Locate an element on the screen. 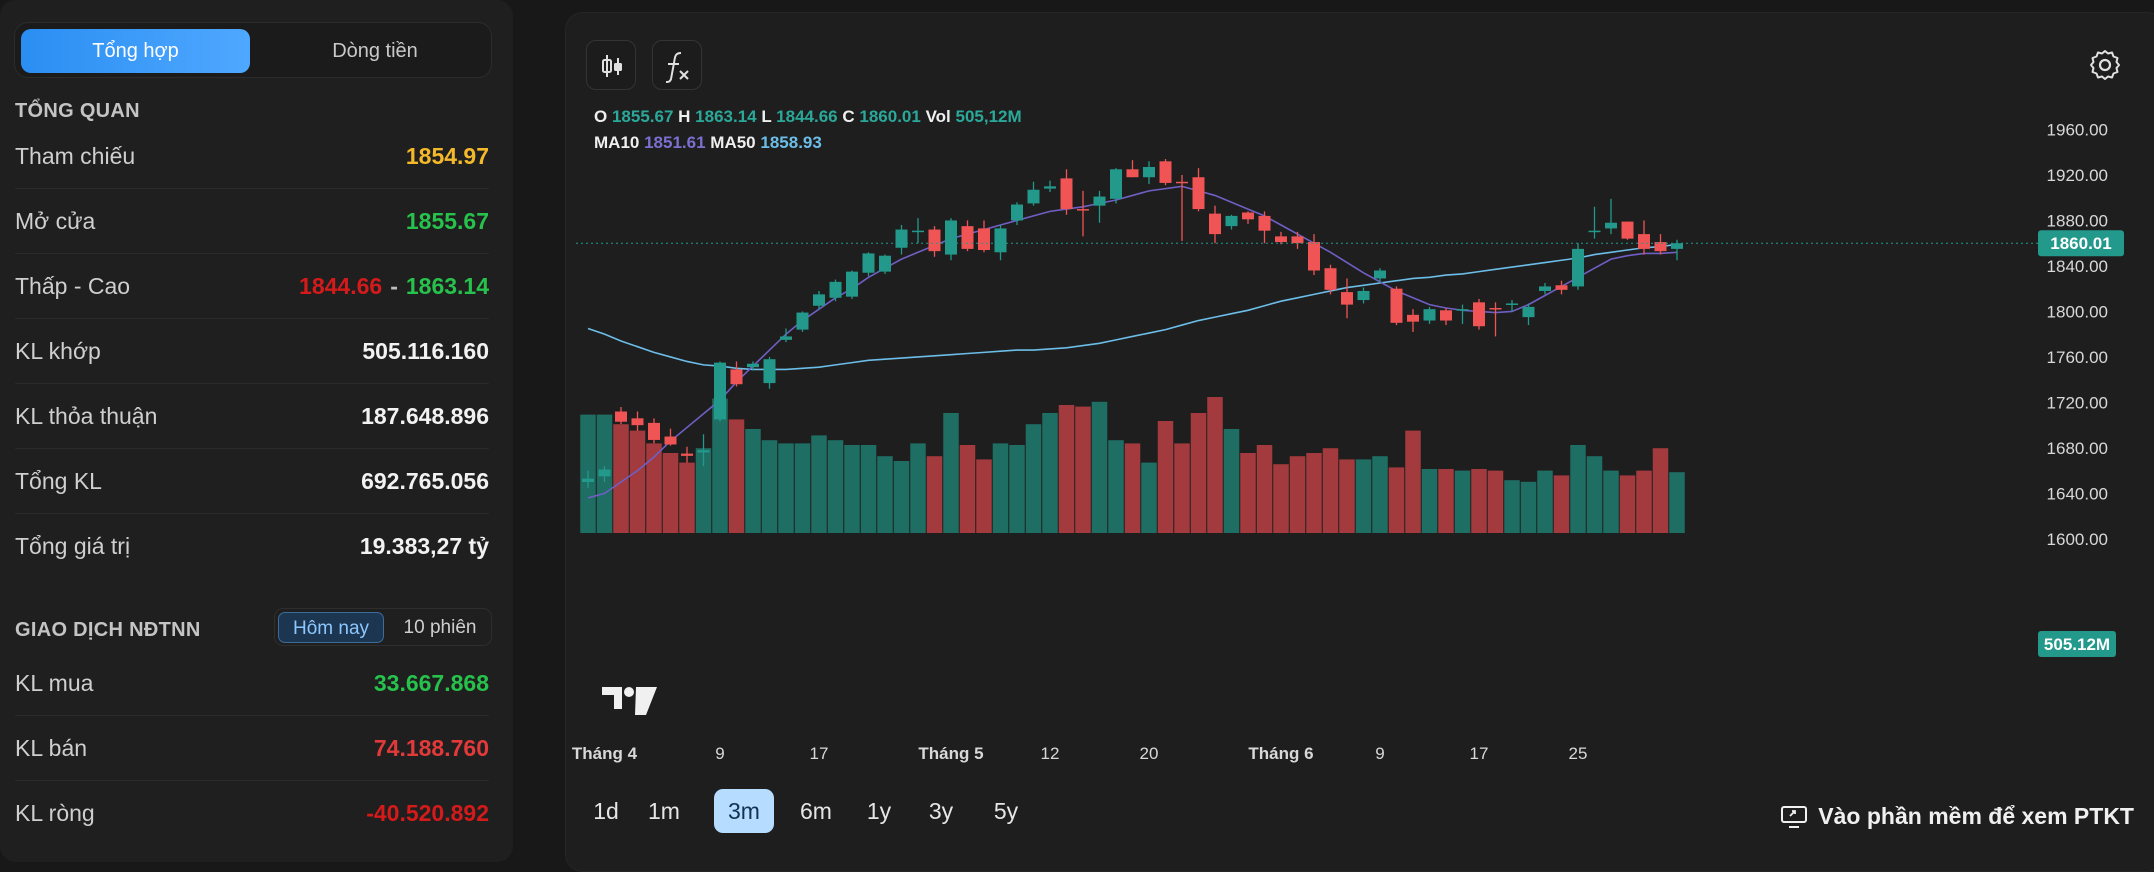 This screenshot has width=2154, height=872. candlestick-type-button is located at coordinates (611, 65).